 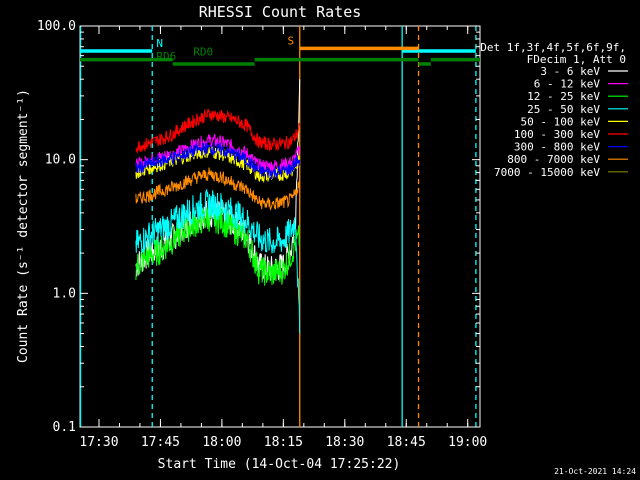 I want to click on legend-label: 12 - 25 keV, so click(x=563, y=96).